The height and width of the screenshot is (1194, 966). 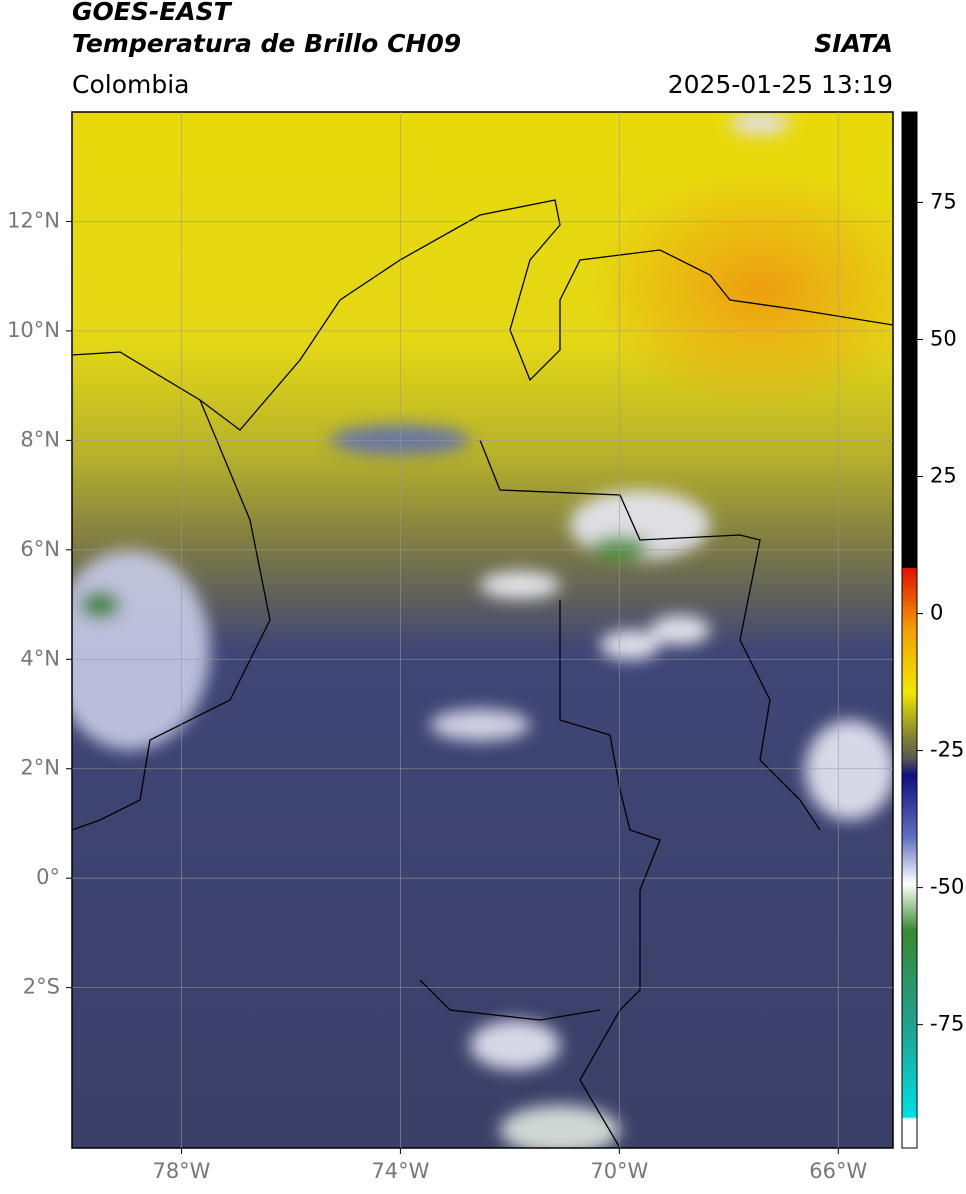 What do you see at coordinates (838, 1171) in the screenshot?
I see `x-tick-label: 66°W` at bounding box center [838, 1171].